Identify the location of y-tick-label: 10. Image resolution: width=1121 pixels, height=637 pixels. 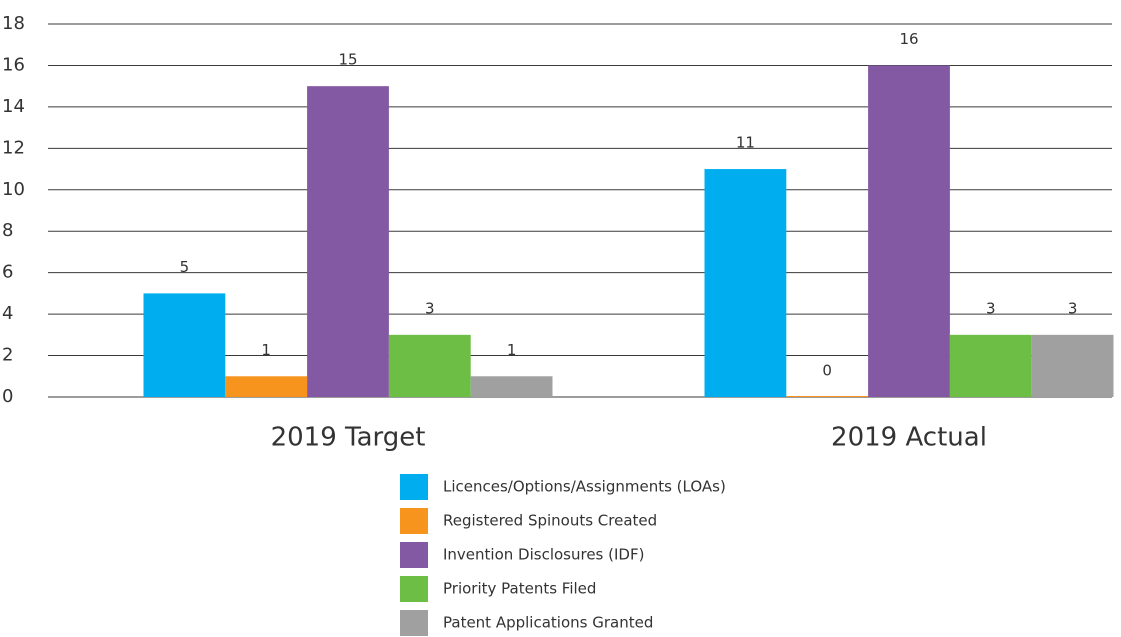
(13, 189).